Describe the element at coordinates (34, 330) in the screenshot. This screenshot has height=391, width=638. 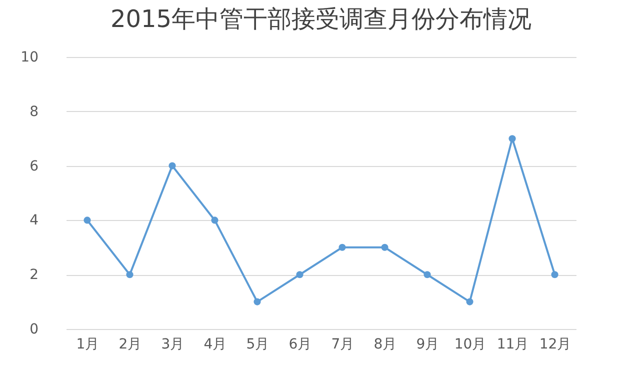
I see `y-tick-label: 0` at that location.